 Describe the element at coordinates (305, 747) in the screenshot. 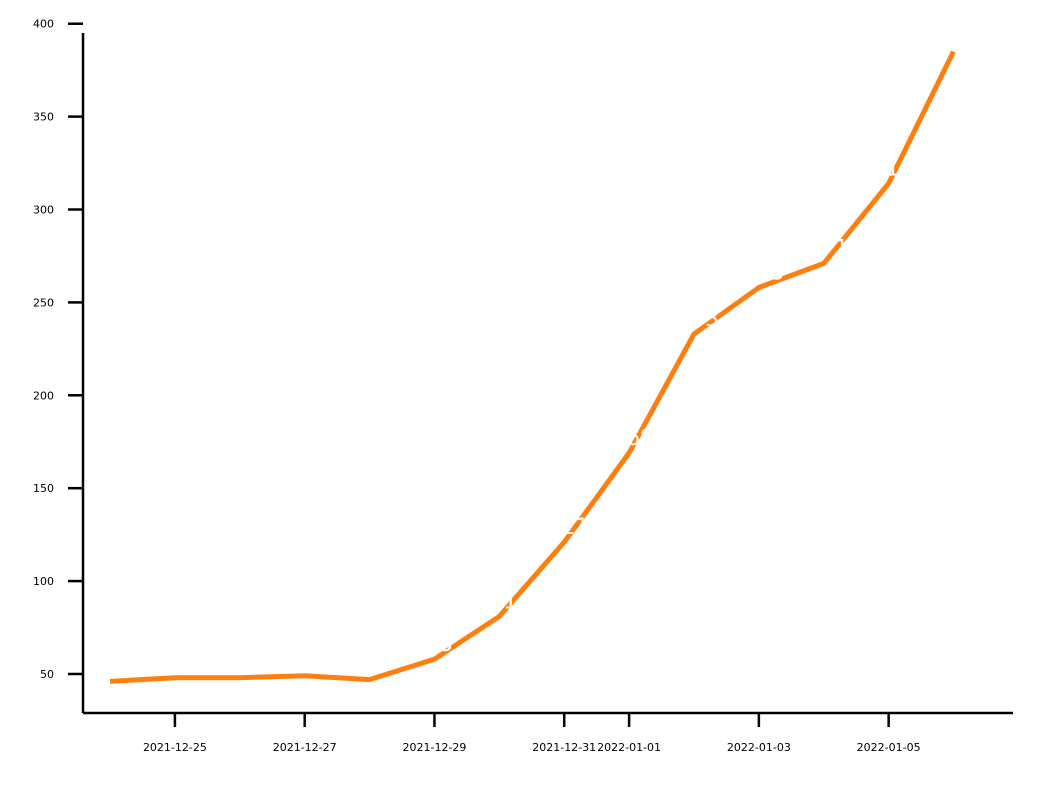

I see `x-tick-label: 2021-12-27` at that location.